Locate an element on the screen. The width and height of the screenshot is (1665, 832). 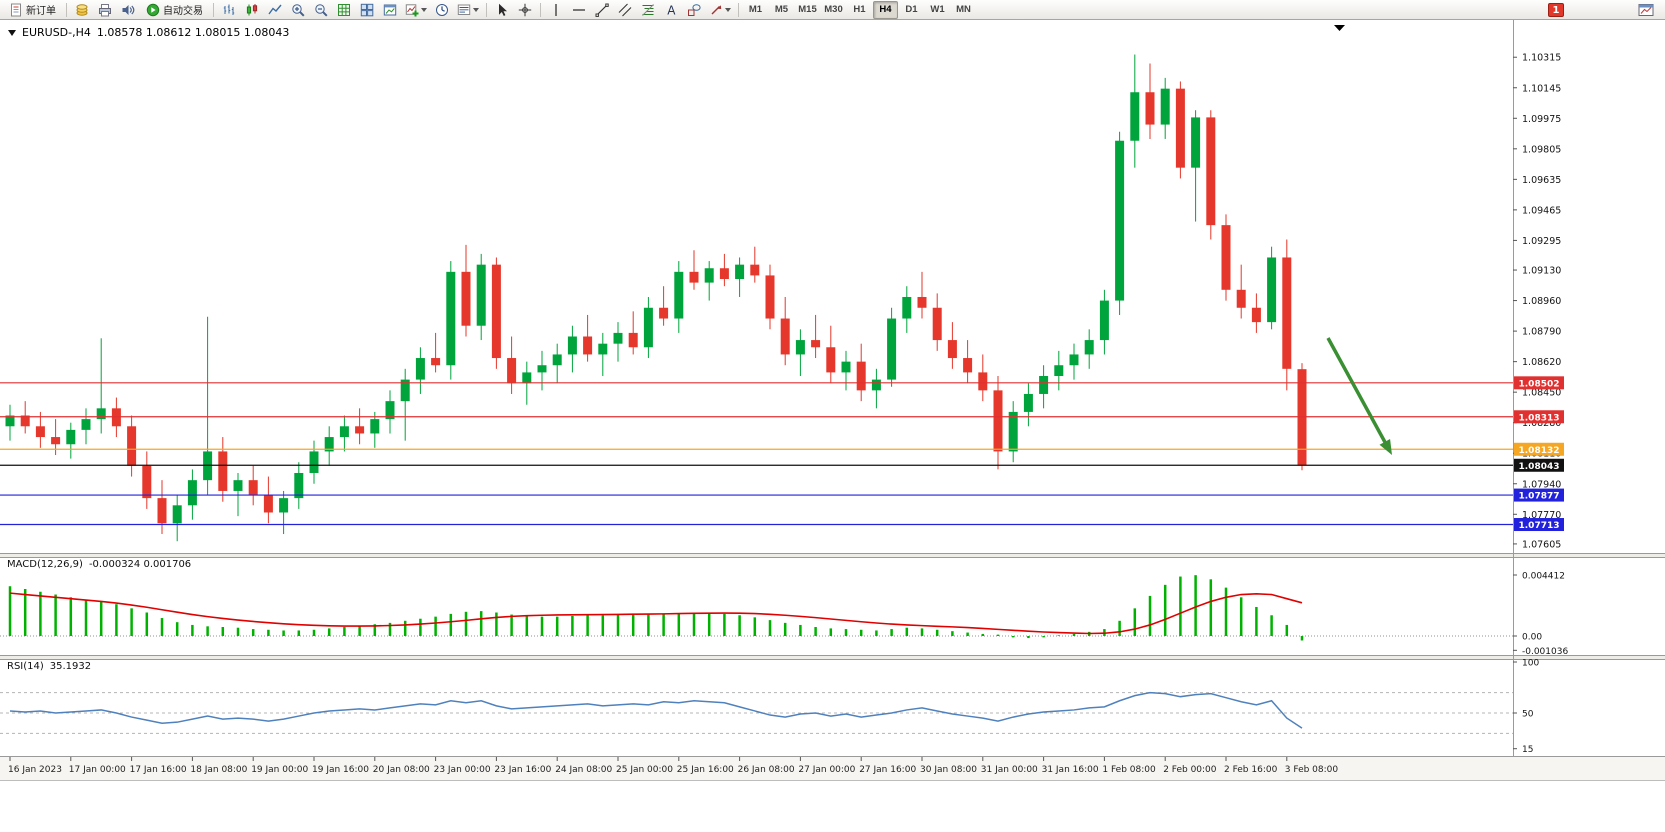
timeframe-m1: M1 is located at coordinates (755, 10).